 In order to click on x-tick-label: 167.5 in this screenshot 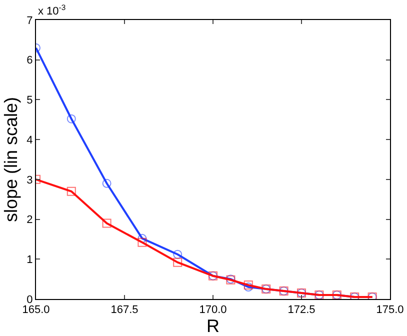, I will do `click(124, 310)`.